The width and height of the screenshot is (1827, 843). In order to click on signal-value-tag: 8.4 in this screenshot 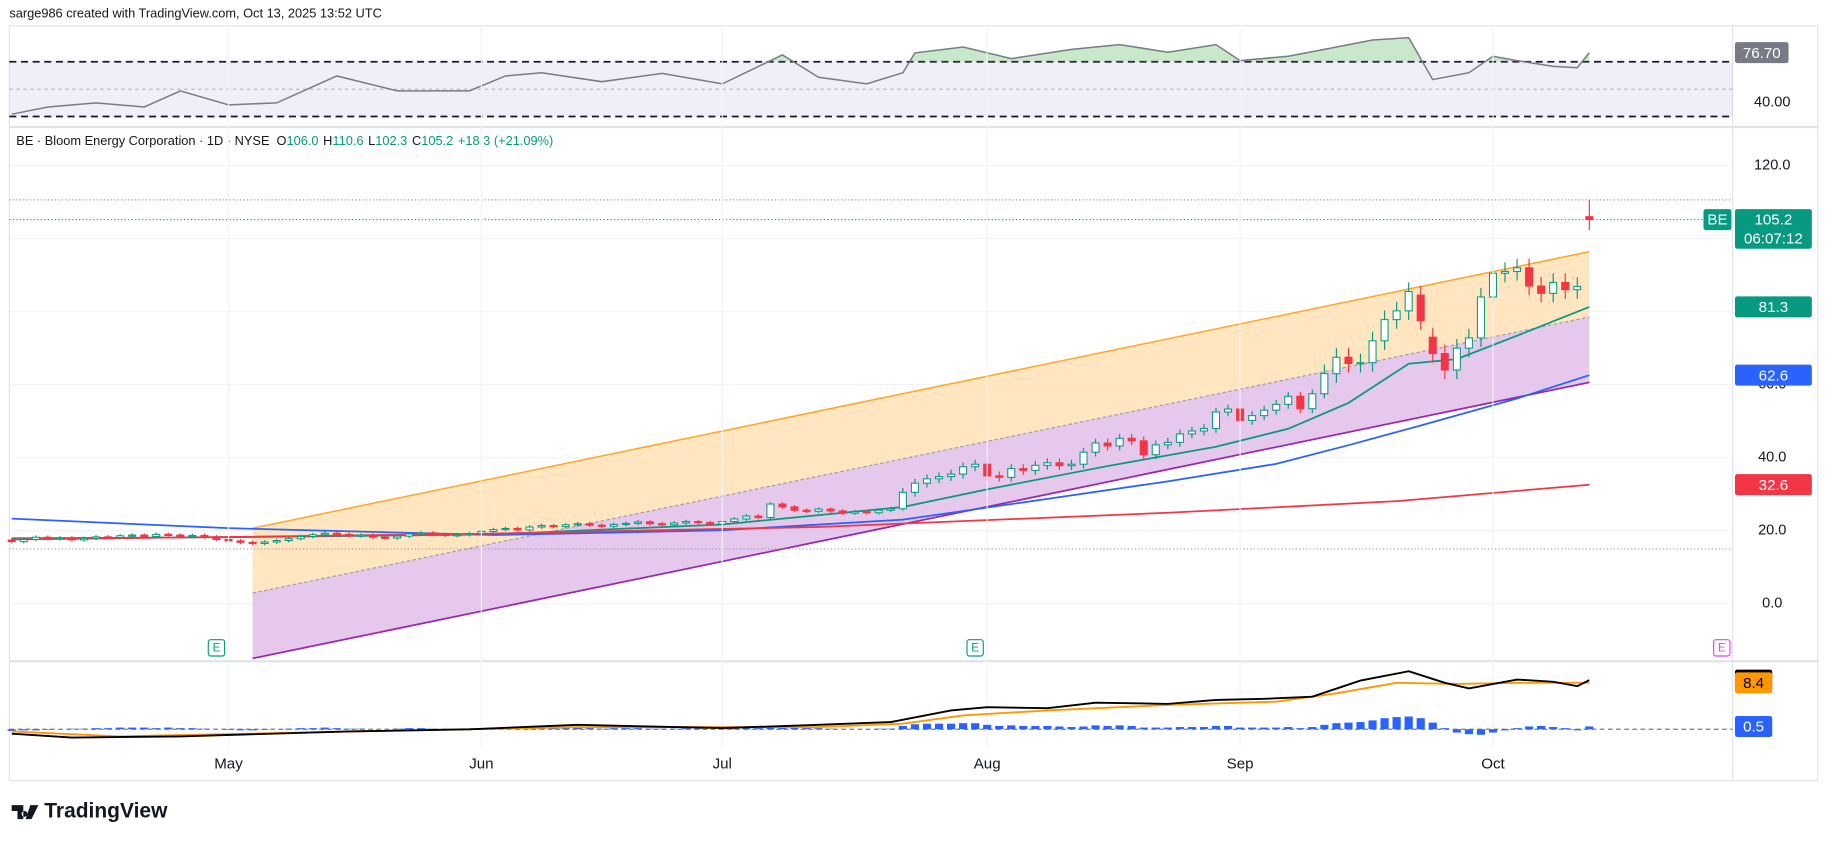, I will do `click(1753, 683)`.